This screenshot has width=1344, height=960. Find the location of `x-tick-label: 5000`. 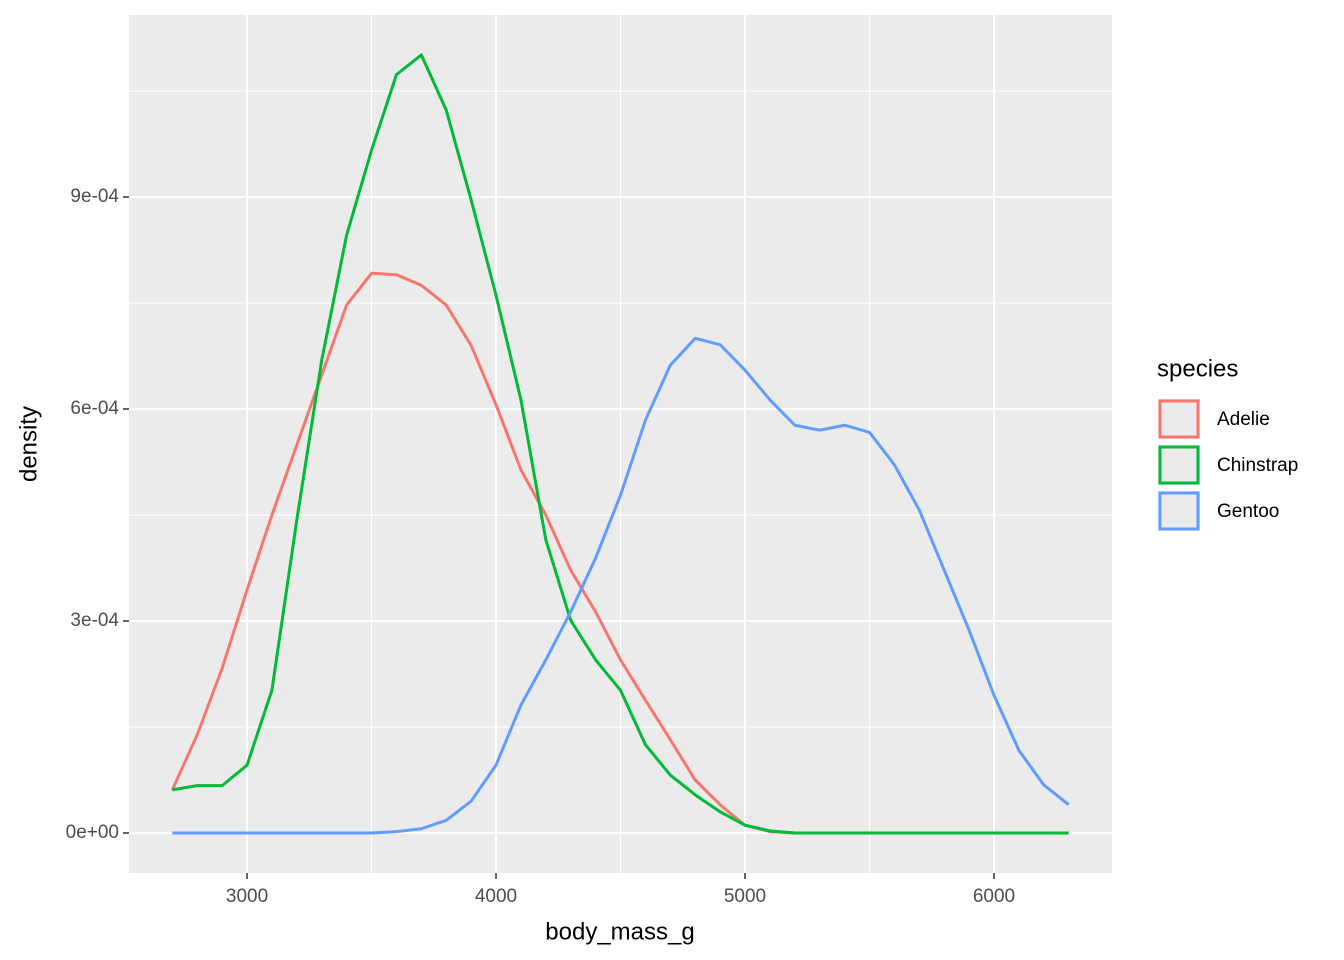

x-tick-label: 5000 is located at coordinates (745, 896).